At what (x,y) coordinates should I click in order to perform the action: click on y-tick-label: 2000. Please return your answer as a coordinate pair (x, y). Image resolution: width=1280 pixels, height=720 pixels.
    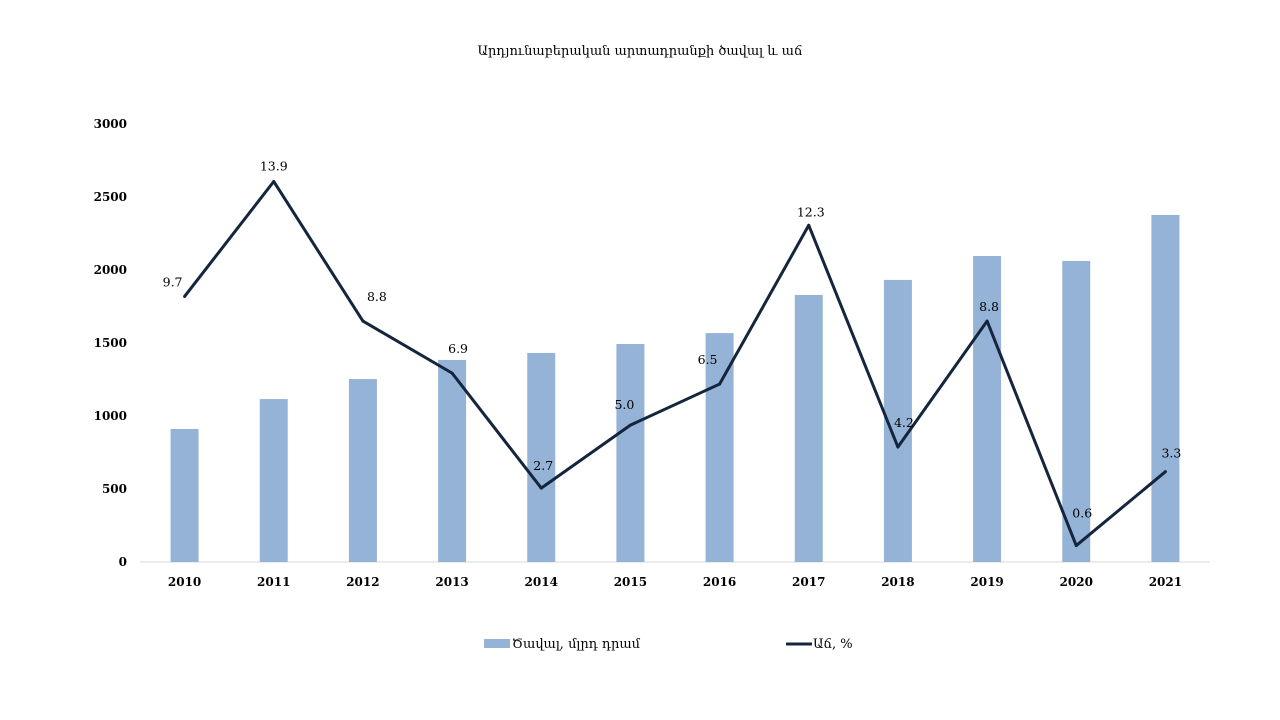
    Looking at the image, I should click on (110, 270).